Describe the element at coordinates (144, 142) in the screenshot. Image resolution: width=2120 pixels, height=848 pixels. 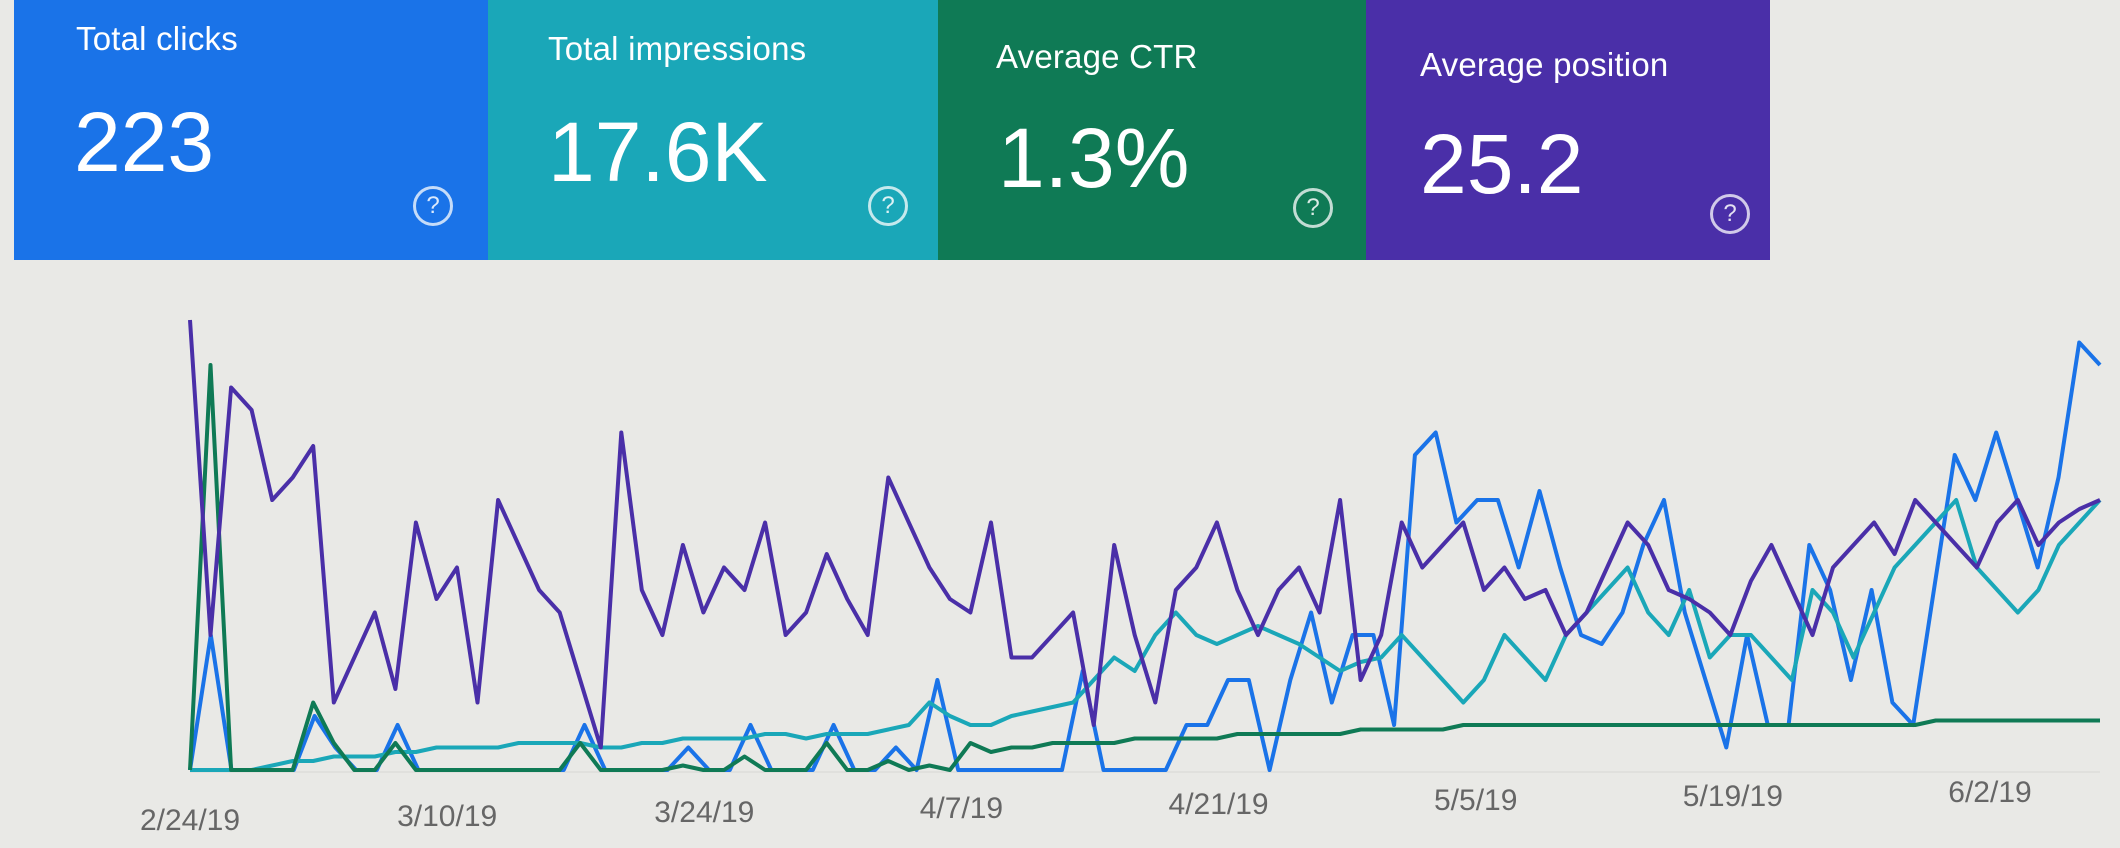
I see `total-clicks-value: 223` at that location.